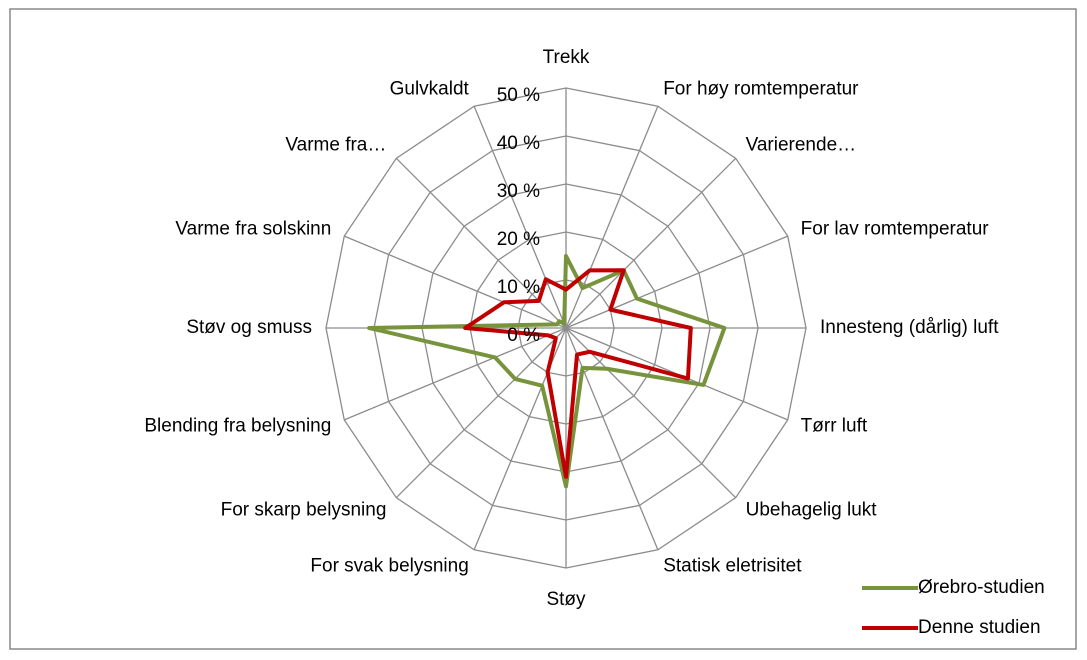 The width and height of the screenshot is (1087, 660). I want to click on tick-label: 40 %, so click(518, 143).